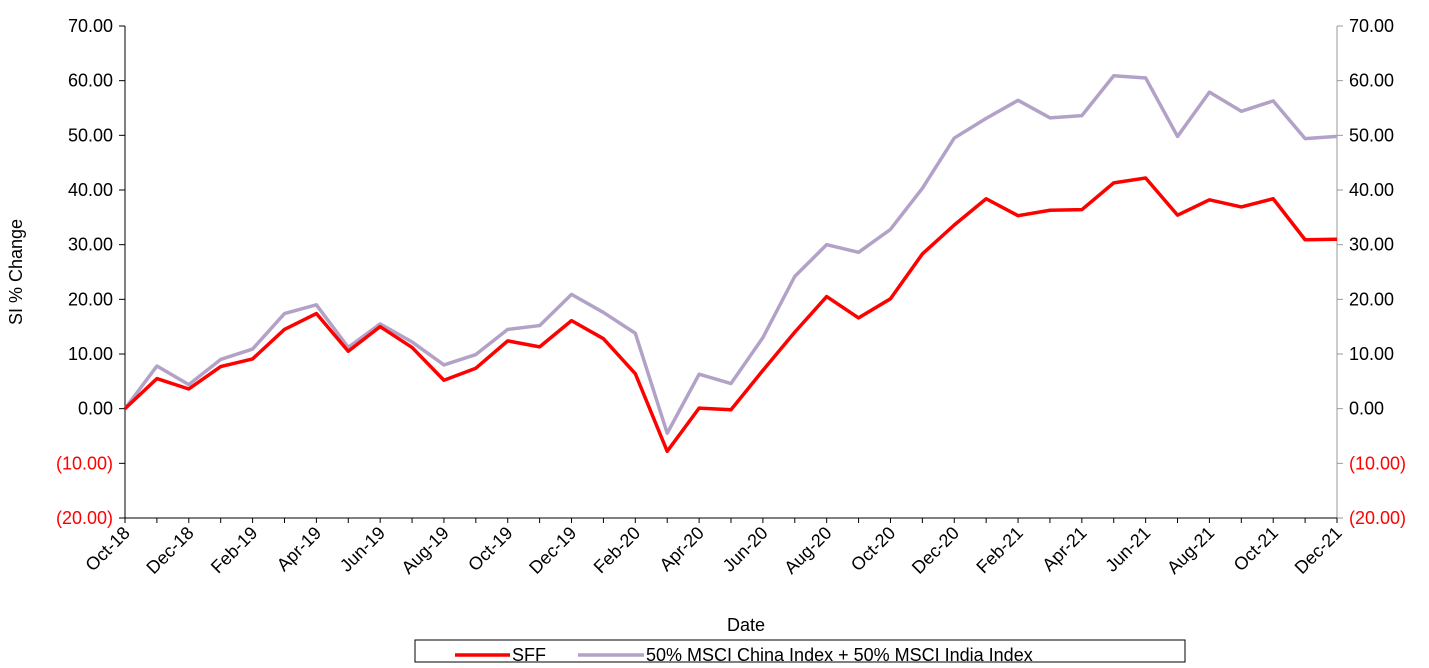  I want to click on legend-label: SFF, so click(529, 654).